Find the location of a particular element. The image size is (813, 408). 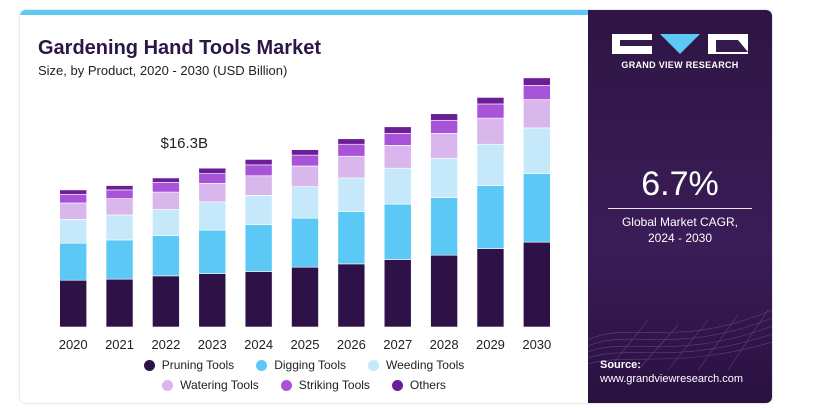

bar-segment-digging-tools-2029 is located at coordinates (490, 217).